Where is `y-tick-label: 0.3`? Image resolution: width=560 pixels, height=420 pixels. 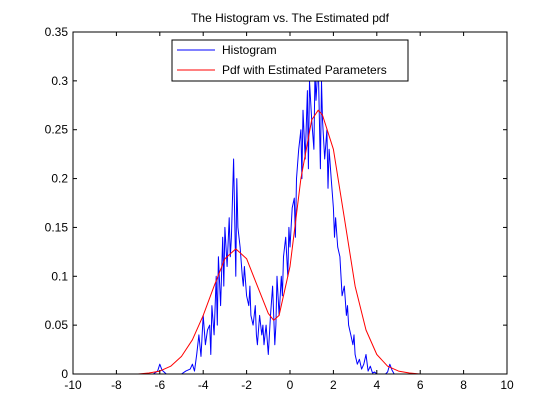
y-tick-label: 0.3 is located at coordinates (59, 81).